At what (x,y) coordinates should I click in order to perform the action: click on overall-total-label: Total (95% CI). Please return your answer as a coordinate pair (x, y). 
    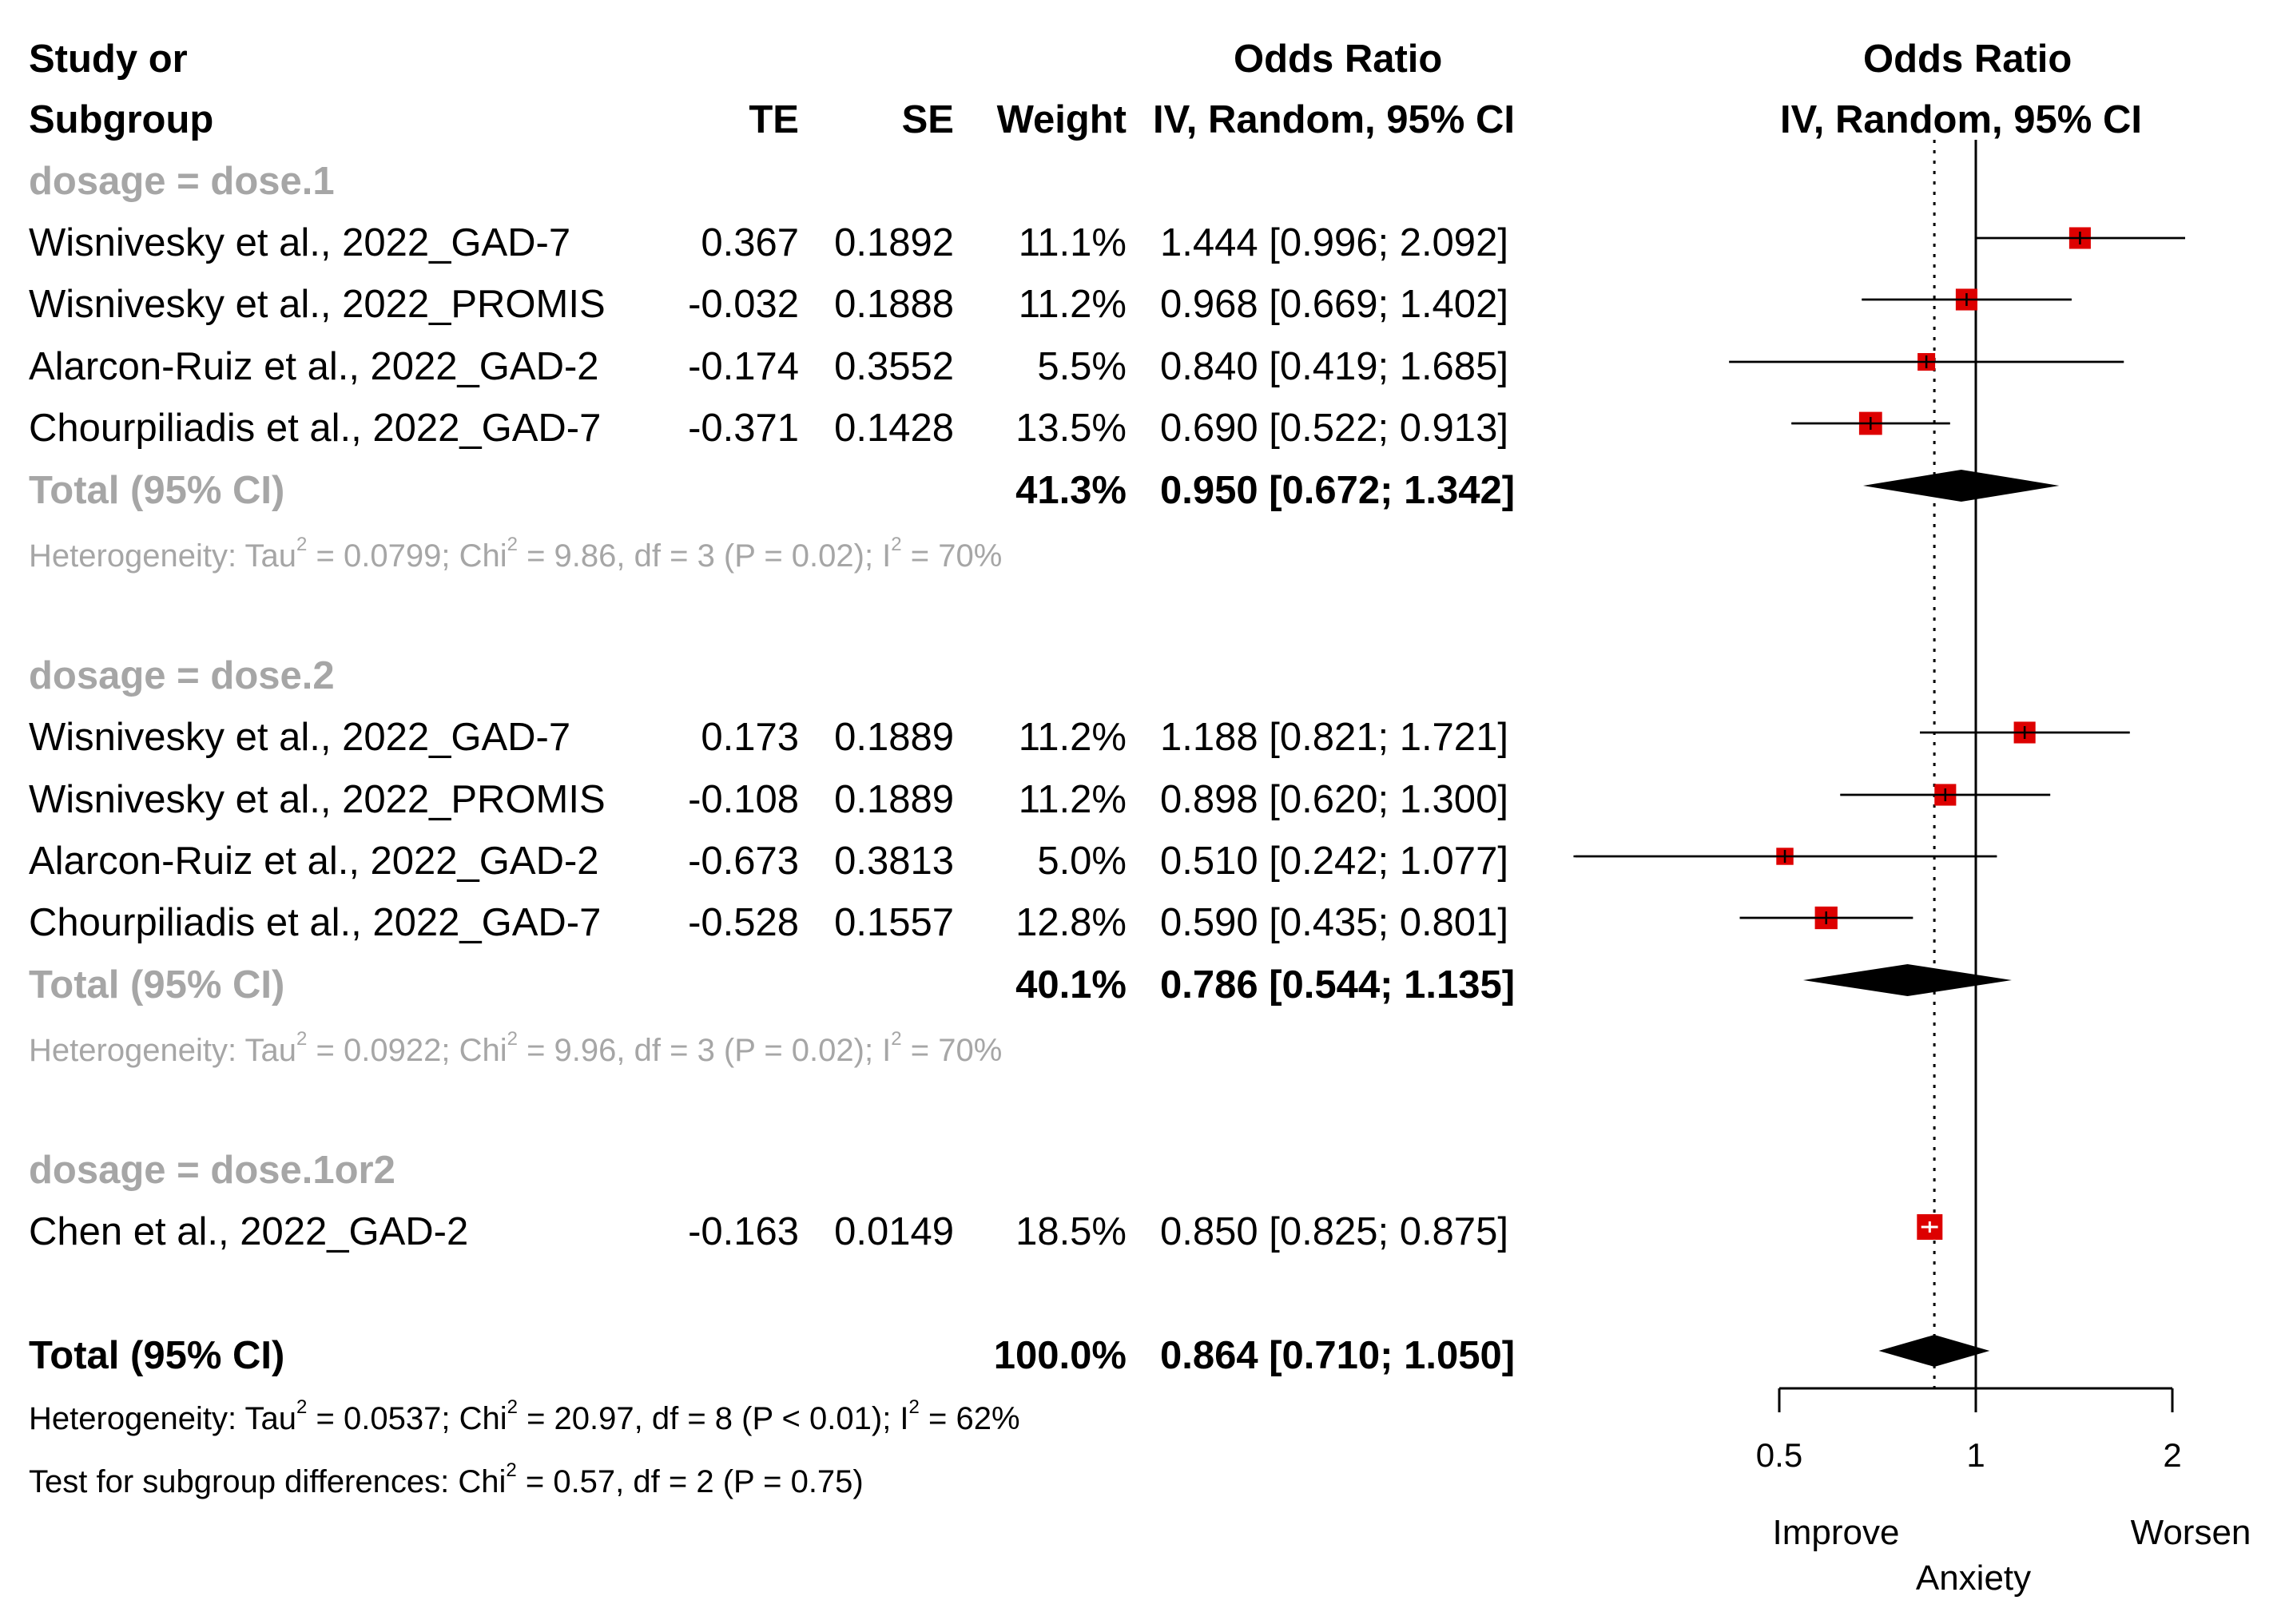
    Looking at the image, I should click on (157, 1356).